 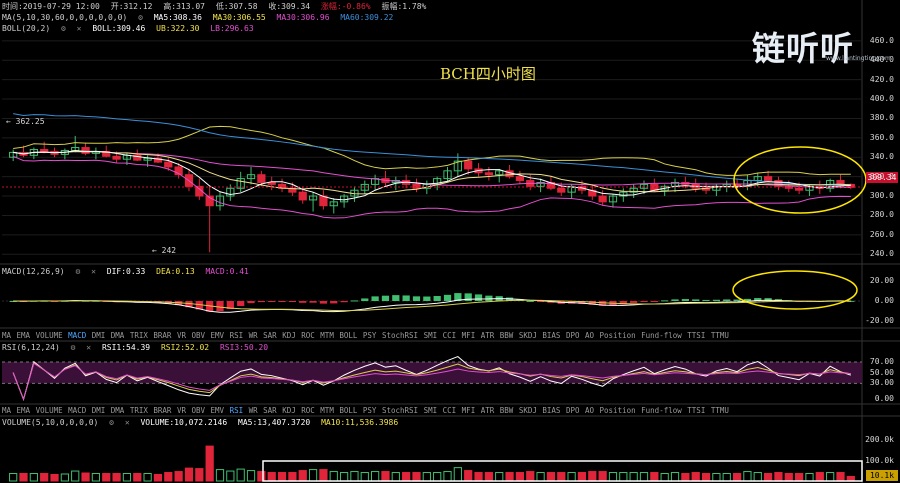 What do you see at coordinates (432, 175) in the screenshot?
I see `ma5-line` at bounding box center [432, 175].